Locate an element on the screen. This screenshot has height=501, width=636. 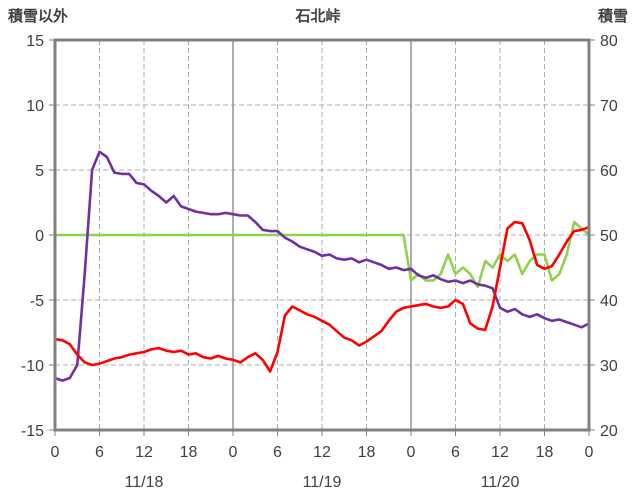
left-tick-label: 0 is located at coordinates (39, 236).